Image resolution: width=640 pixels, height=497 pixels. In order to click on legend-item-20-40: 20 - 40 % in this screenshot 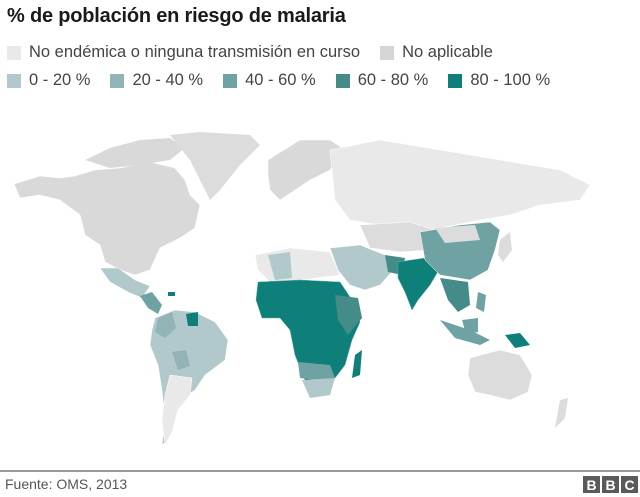, I will do `click(156, 80)`.